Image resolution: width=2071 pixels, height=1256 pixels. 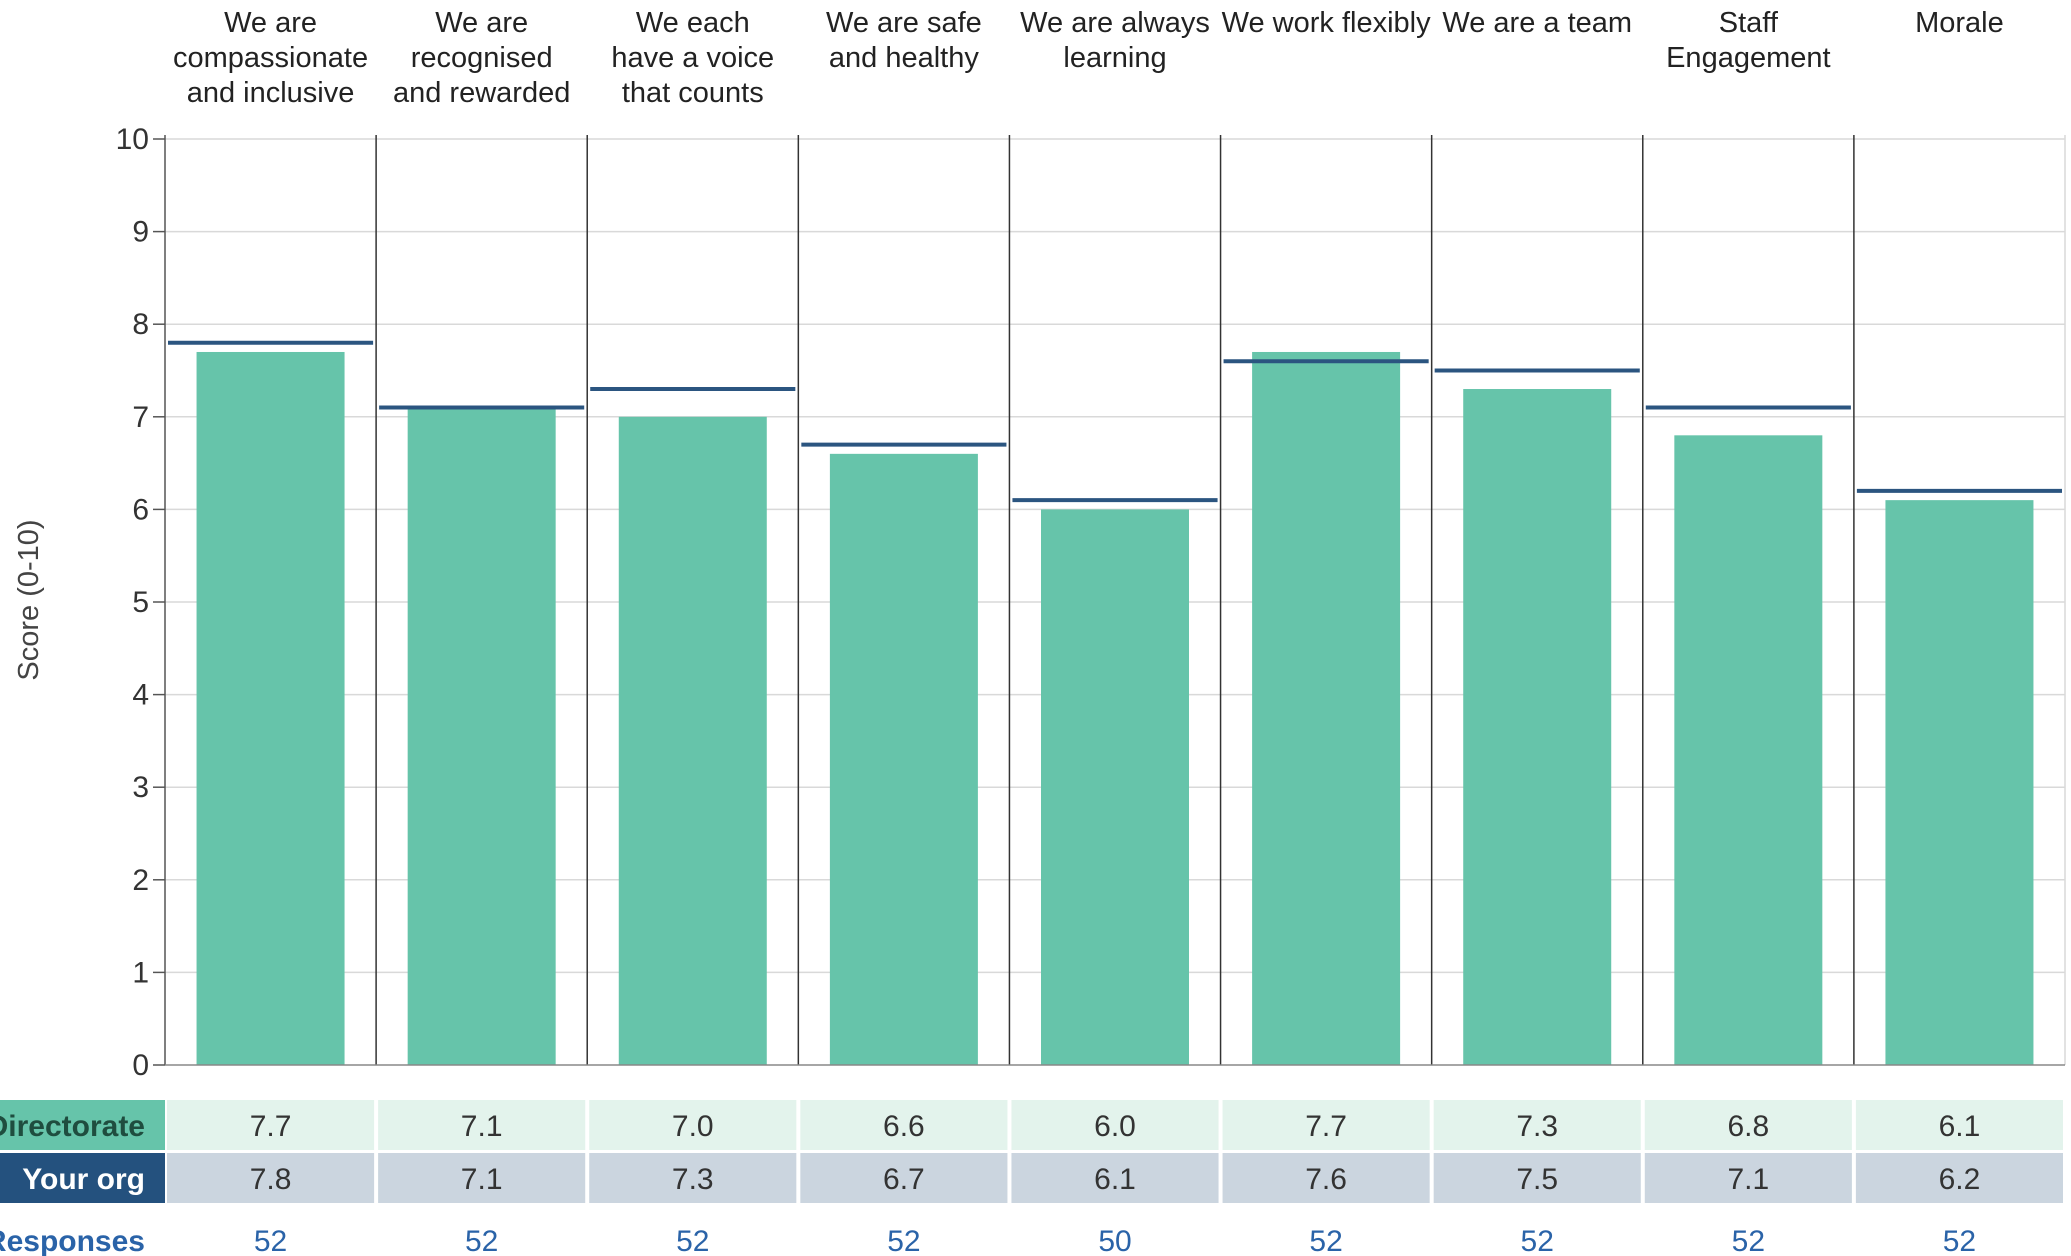 I want to click on category-label: We each have a voice that counts, so click(x=692, y=58).